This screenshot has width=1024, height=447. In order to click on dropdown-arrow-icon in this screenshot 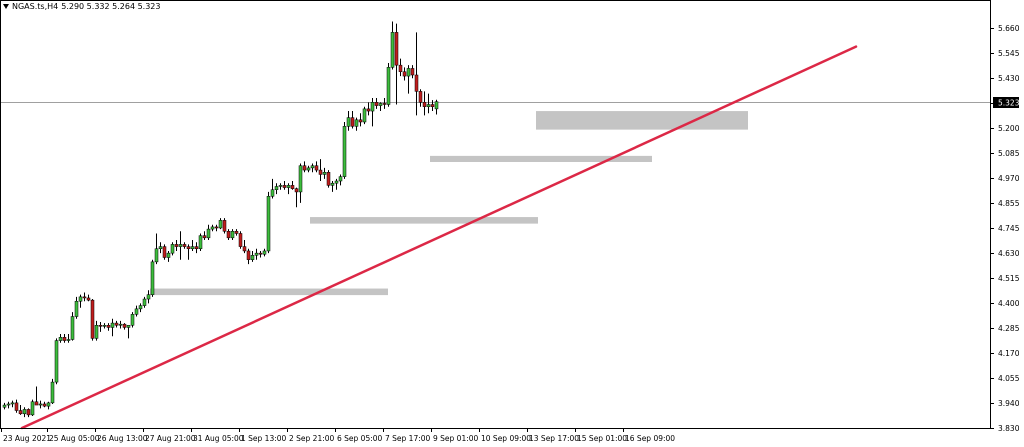, I will do `click(6, 6)`.